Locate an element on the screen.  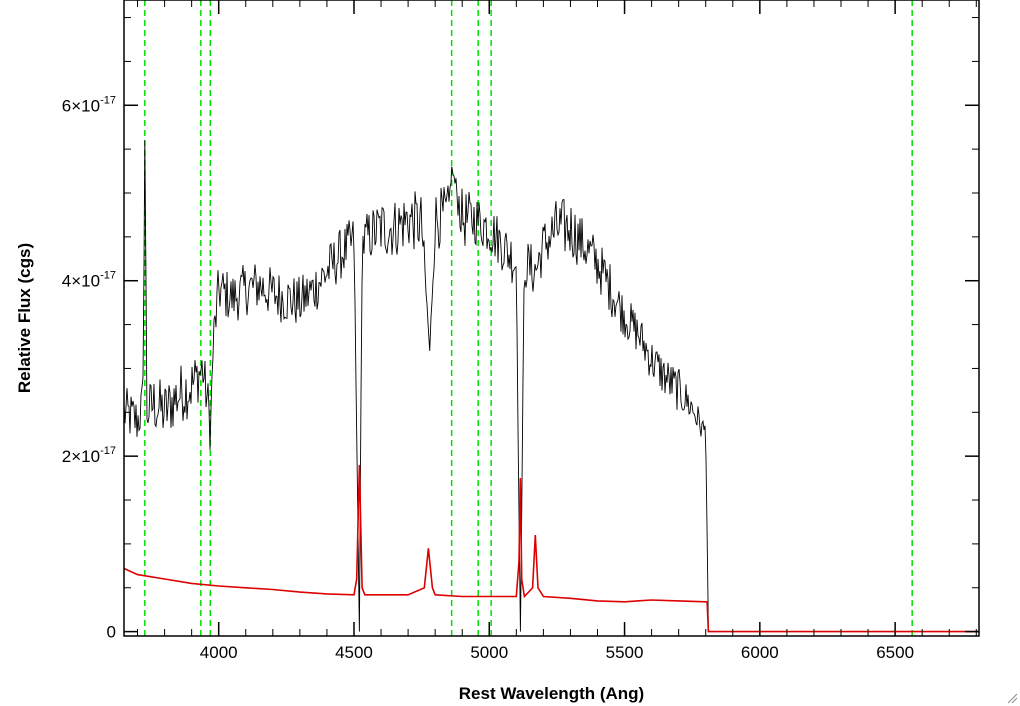
x-tick-label: 6000 is located at coordinates (760, 652).